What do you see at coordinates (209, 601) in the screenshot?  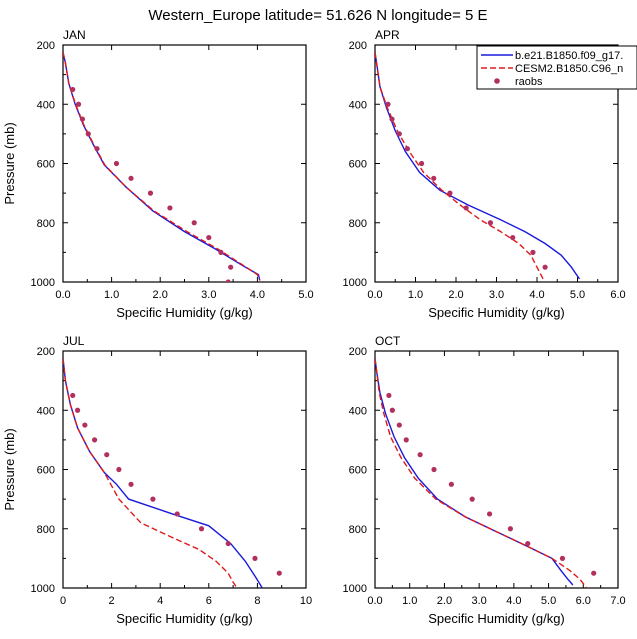 I see `x-tick-label: 6` at bounding box center [209, 601].